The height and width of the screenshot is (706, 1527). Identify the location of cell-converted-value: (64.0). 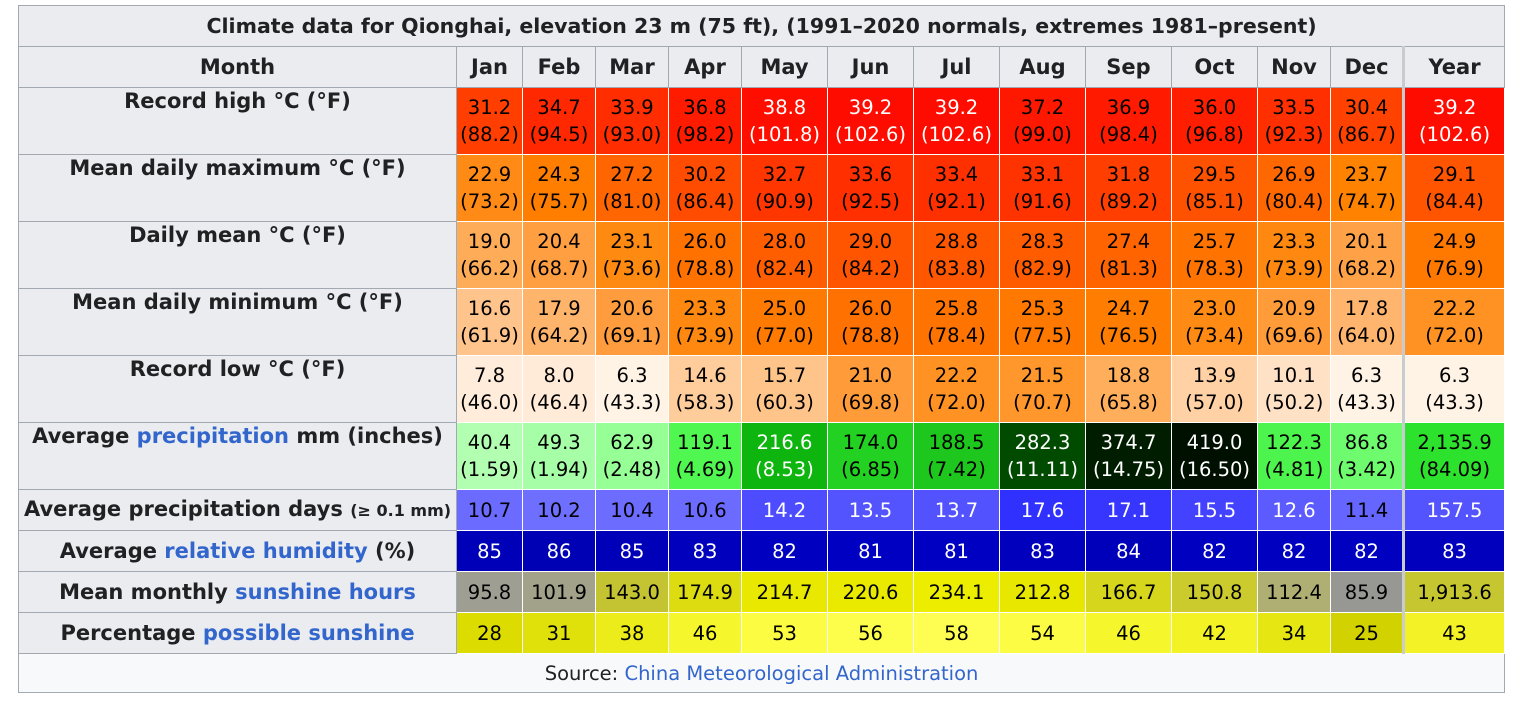
(1366, 335).